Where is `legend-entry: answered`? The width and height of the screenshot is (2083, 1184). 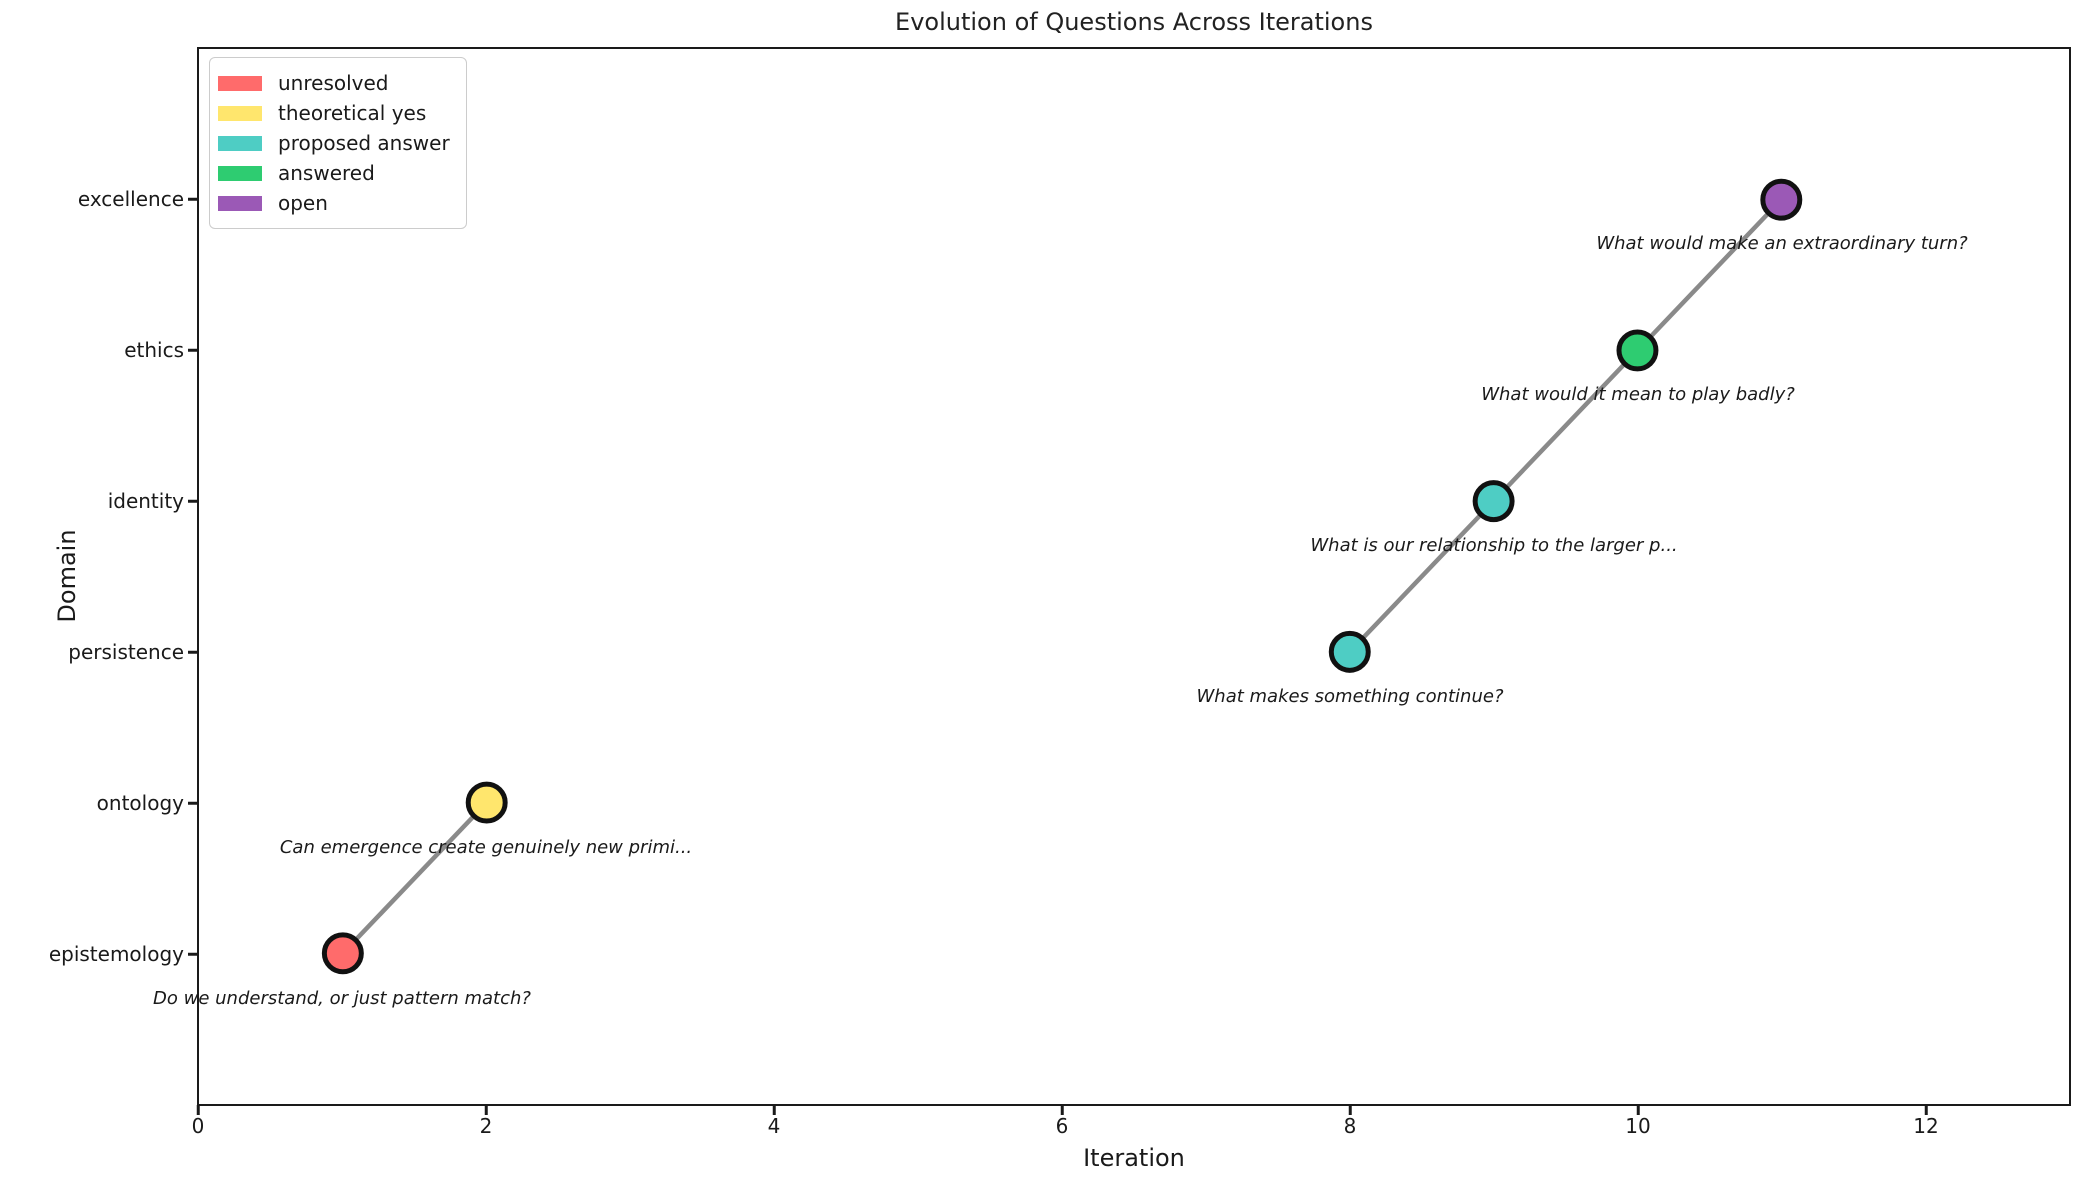 legend-entry: answered is located at coordinates (334, 173).